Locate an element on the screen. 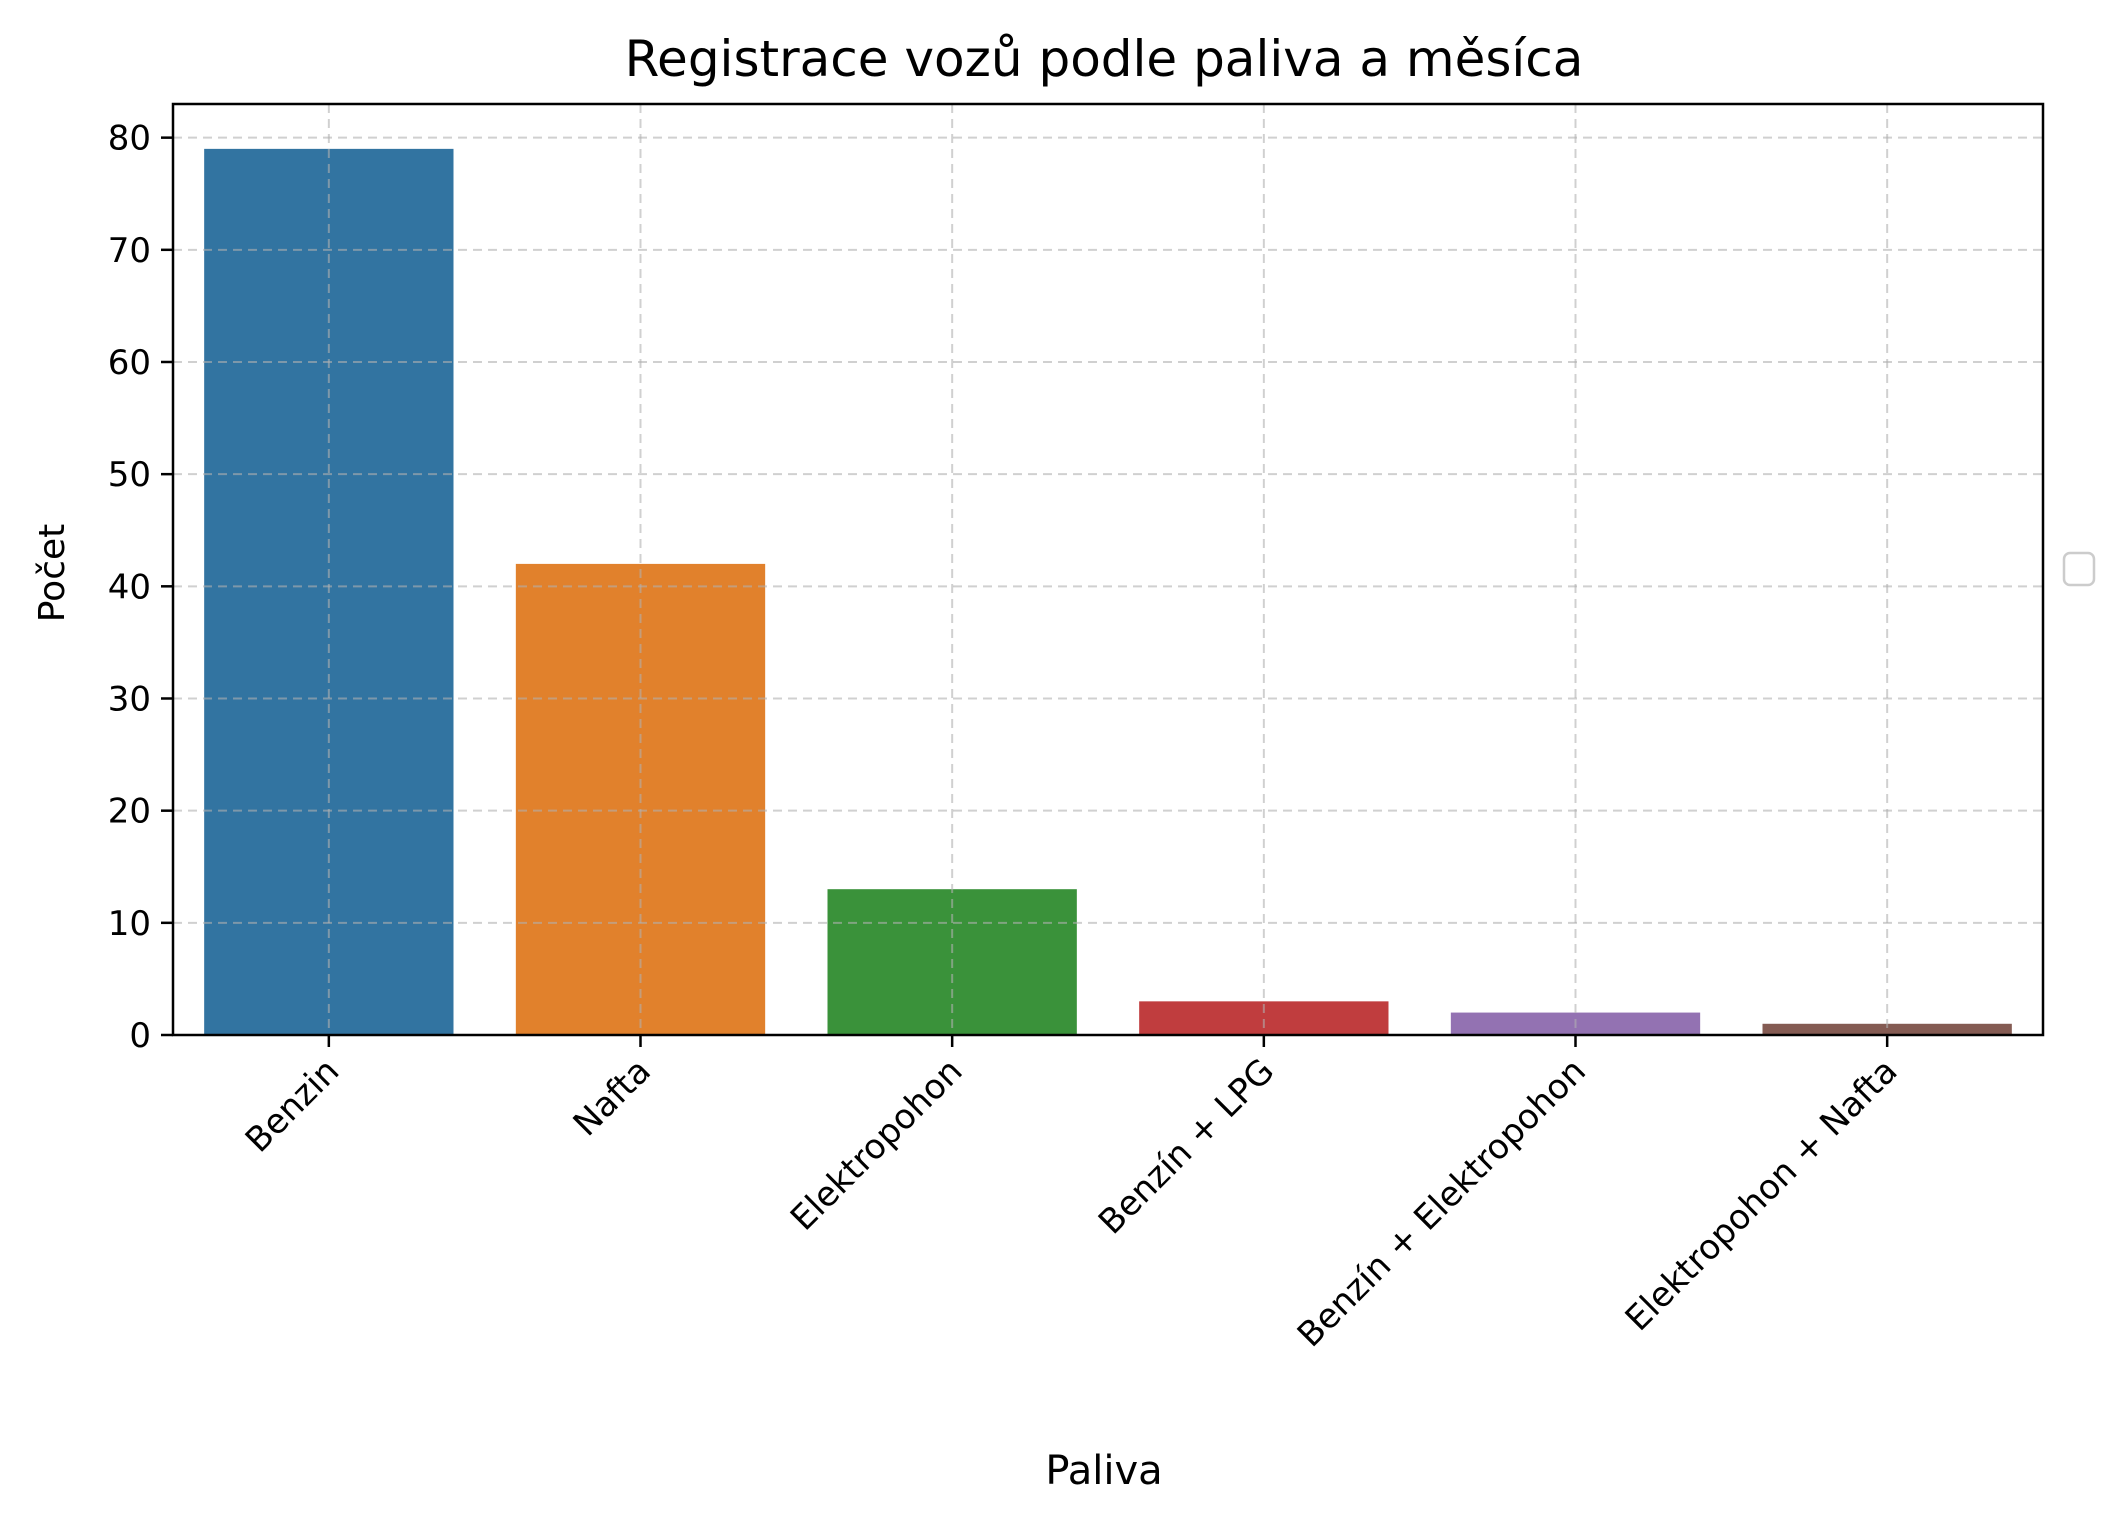 The image size is (2115, 1520). y-tick-label: 0 is located at coordinates (140, 1036).